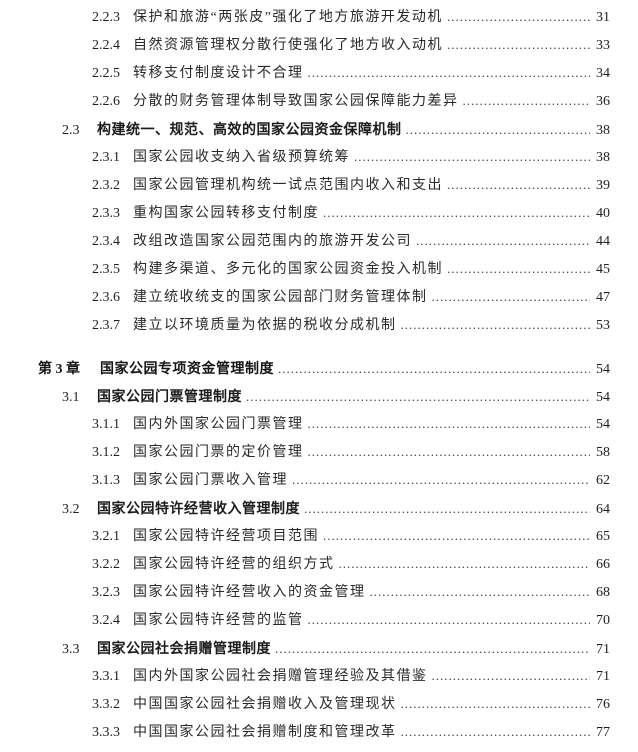 The width and height of the screenshot is (638, 752). What do you see at coordinates (106, 73) in the screenshot?
I see `toc-entry-number: 2.2.5` at bounding box center [106, 73].